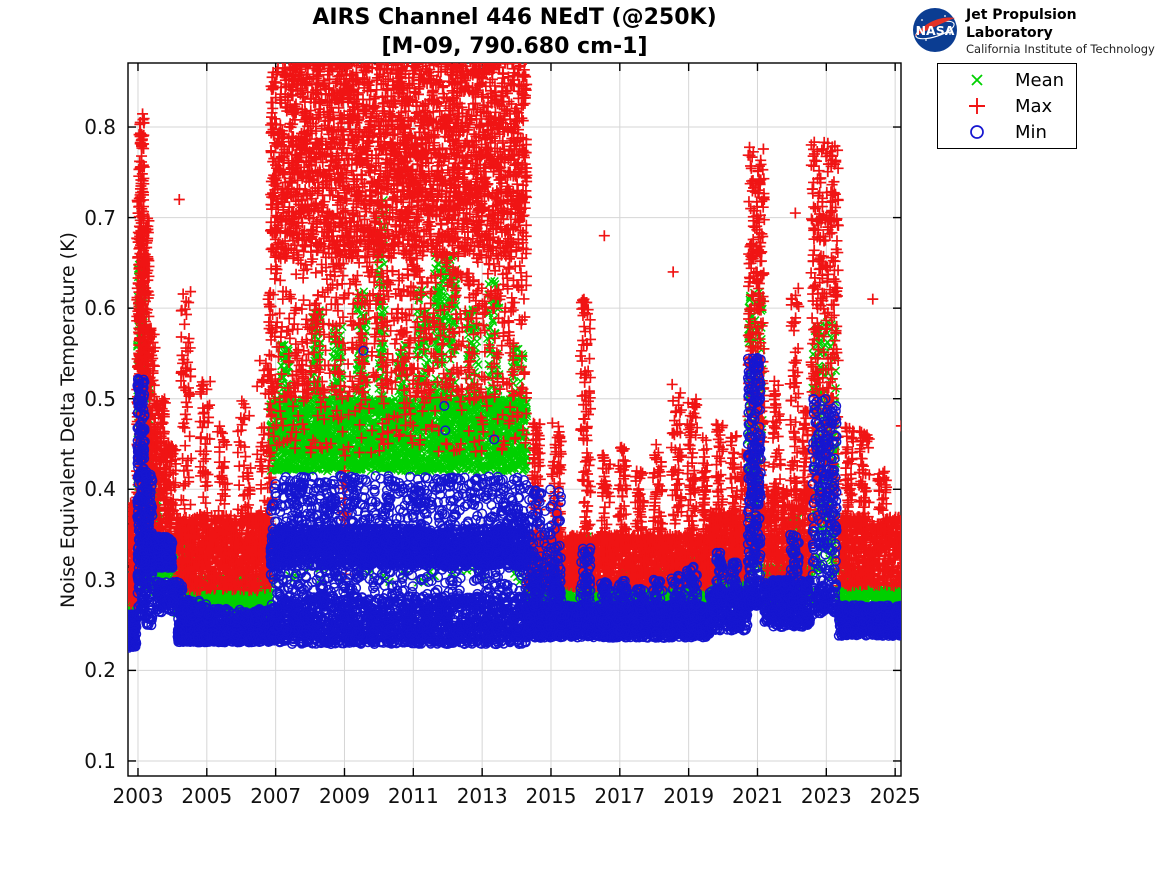 The height and width of the screenshot is (875, 1167). What do you see at coordinates (977, 106) in the screenshot?
I see `max-plus-marker-icon` at bounding box center [977, 106].